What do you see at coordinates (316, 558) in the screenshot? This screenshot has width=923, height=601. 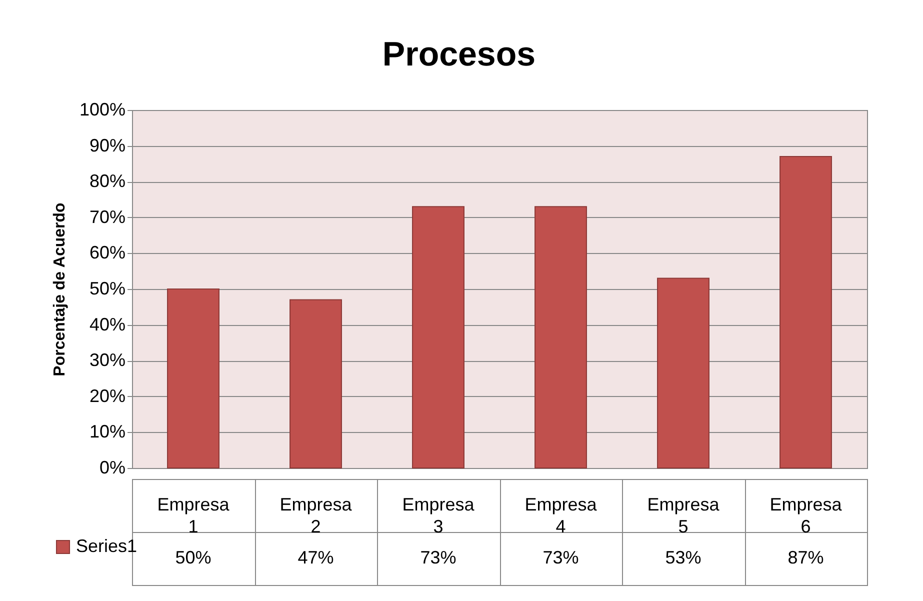 I see `data-label: 47%` at bounding box center [316, 558].